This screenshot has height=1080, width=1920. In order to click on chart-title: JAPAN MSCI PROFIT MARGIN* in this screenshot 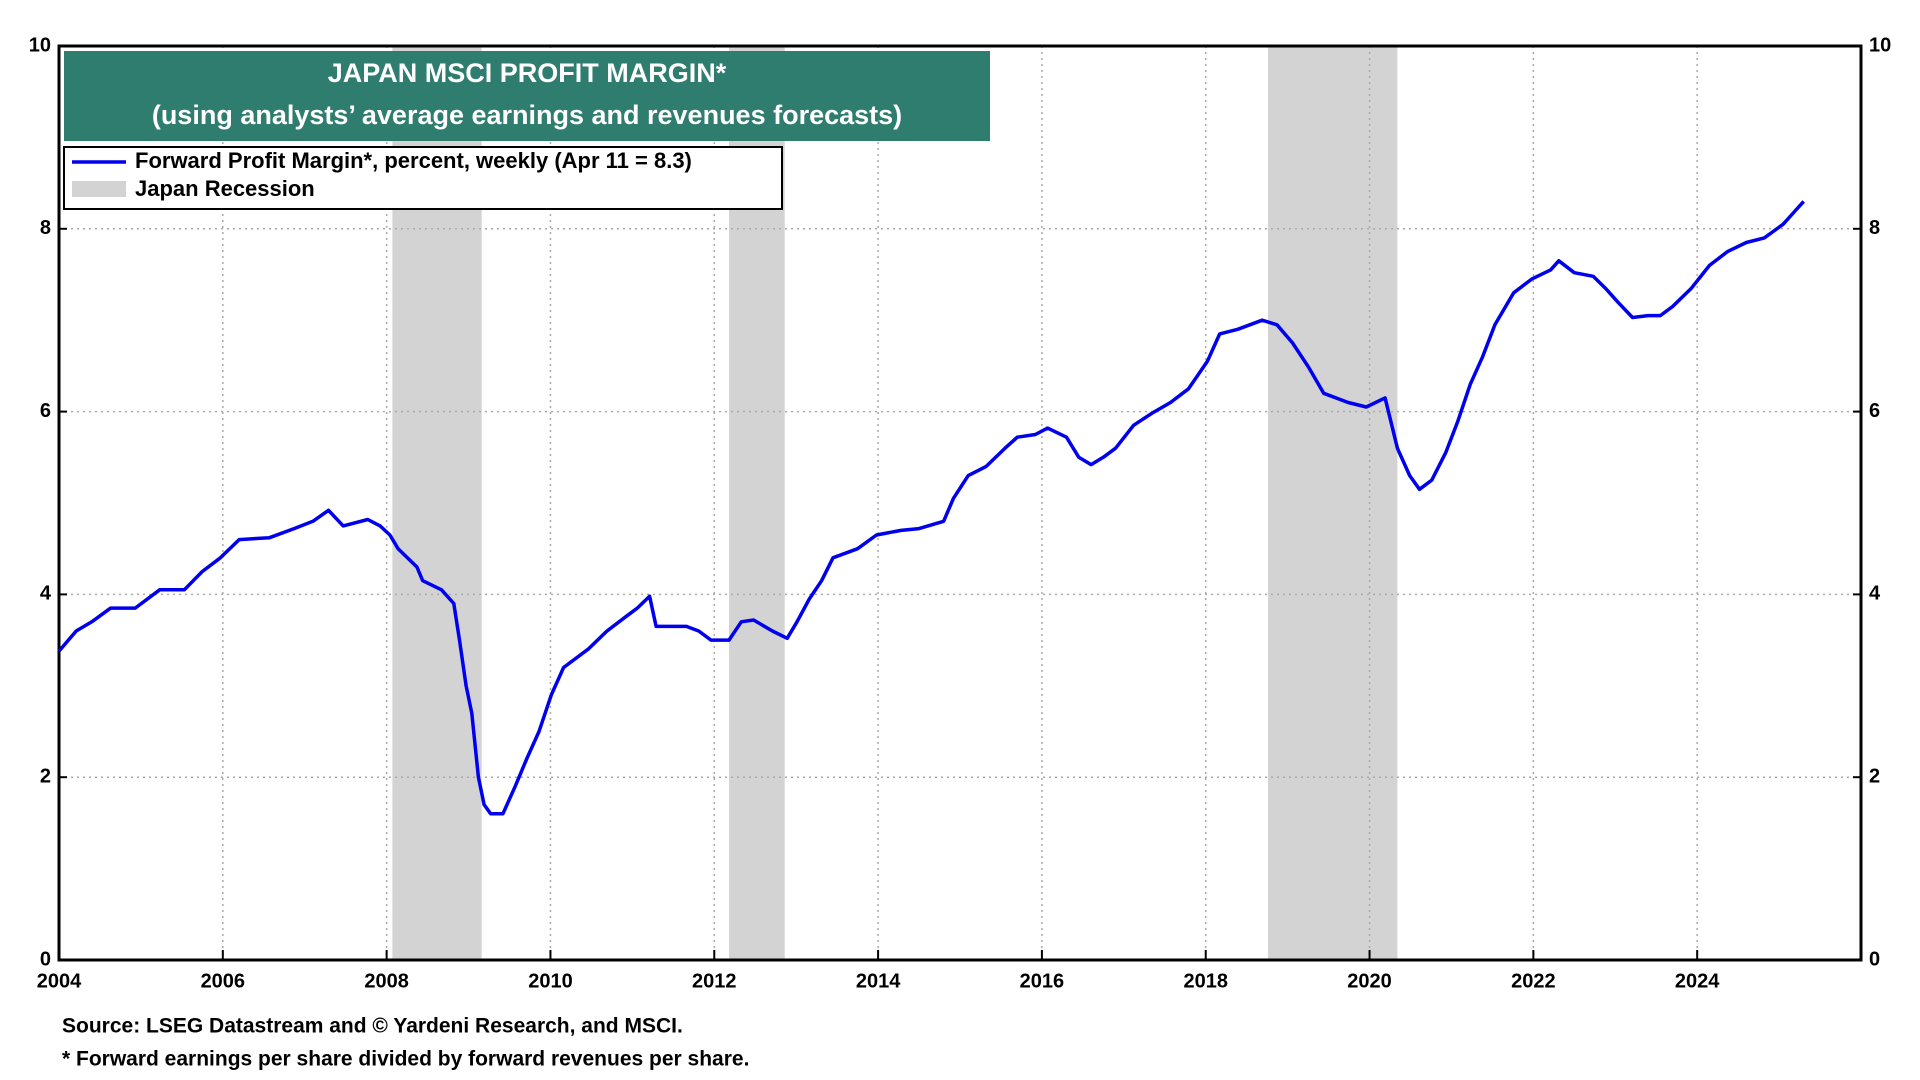, I will do `click(527, 73)`.